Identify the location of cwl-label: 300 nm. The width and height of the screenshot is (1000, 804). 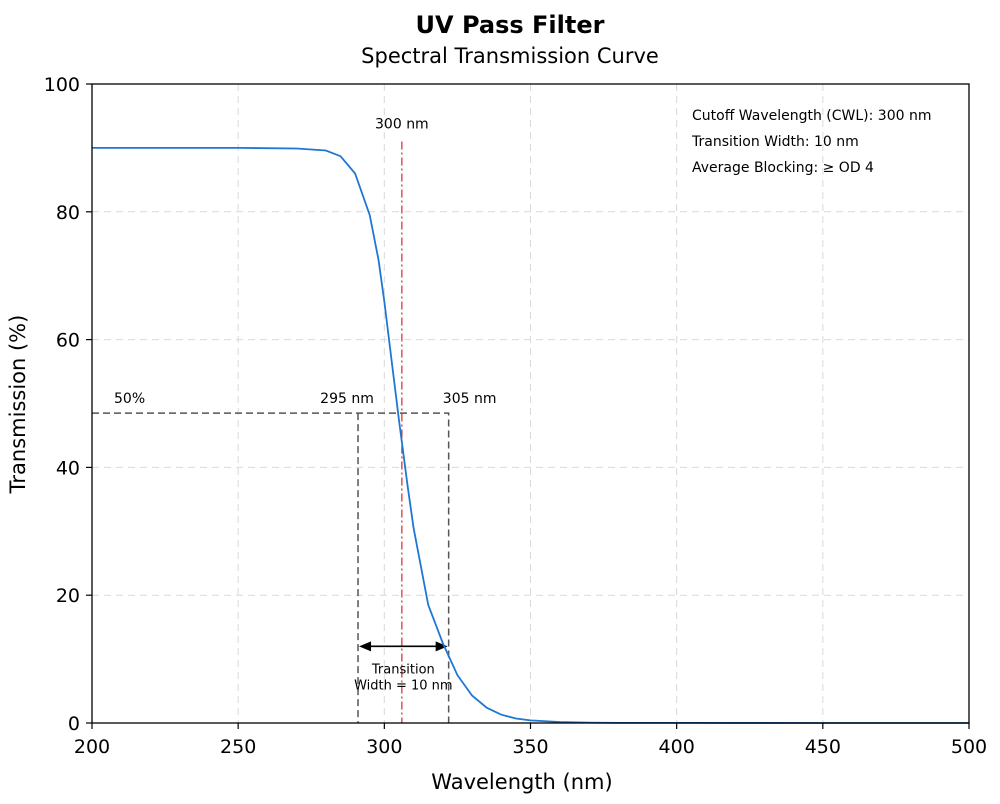
(402, 125).